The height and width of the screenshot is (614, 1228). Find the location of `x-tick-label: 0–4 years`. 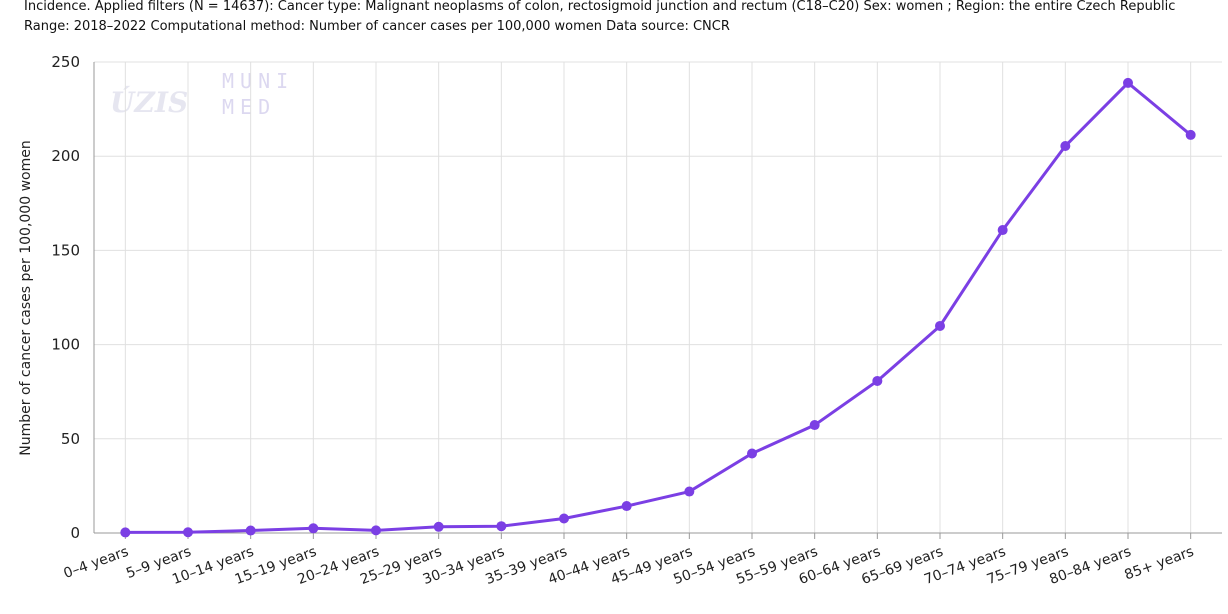

x-tick-label: 0–4 years is located at coordinates (96, 563).